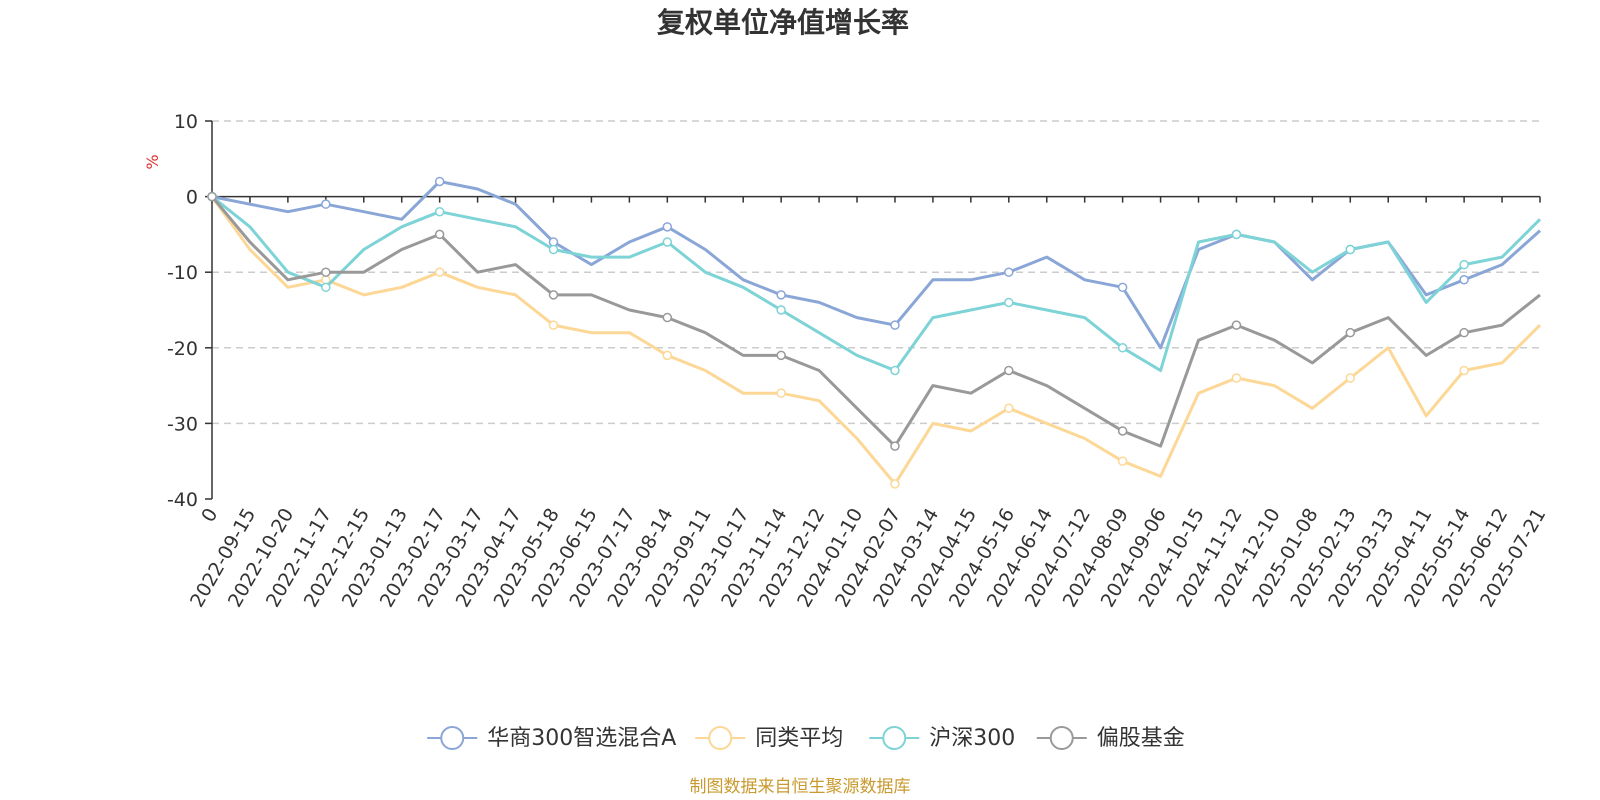  Describe the element at coordinates (186, 122) in the screenshot. I see `y-tick-label: 10` at that location.